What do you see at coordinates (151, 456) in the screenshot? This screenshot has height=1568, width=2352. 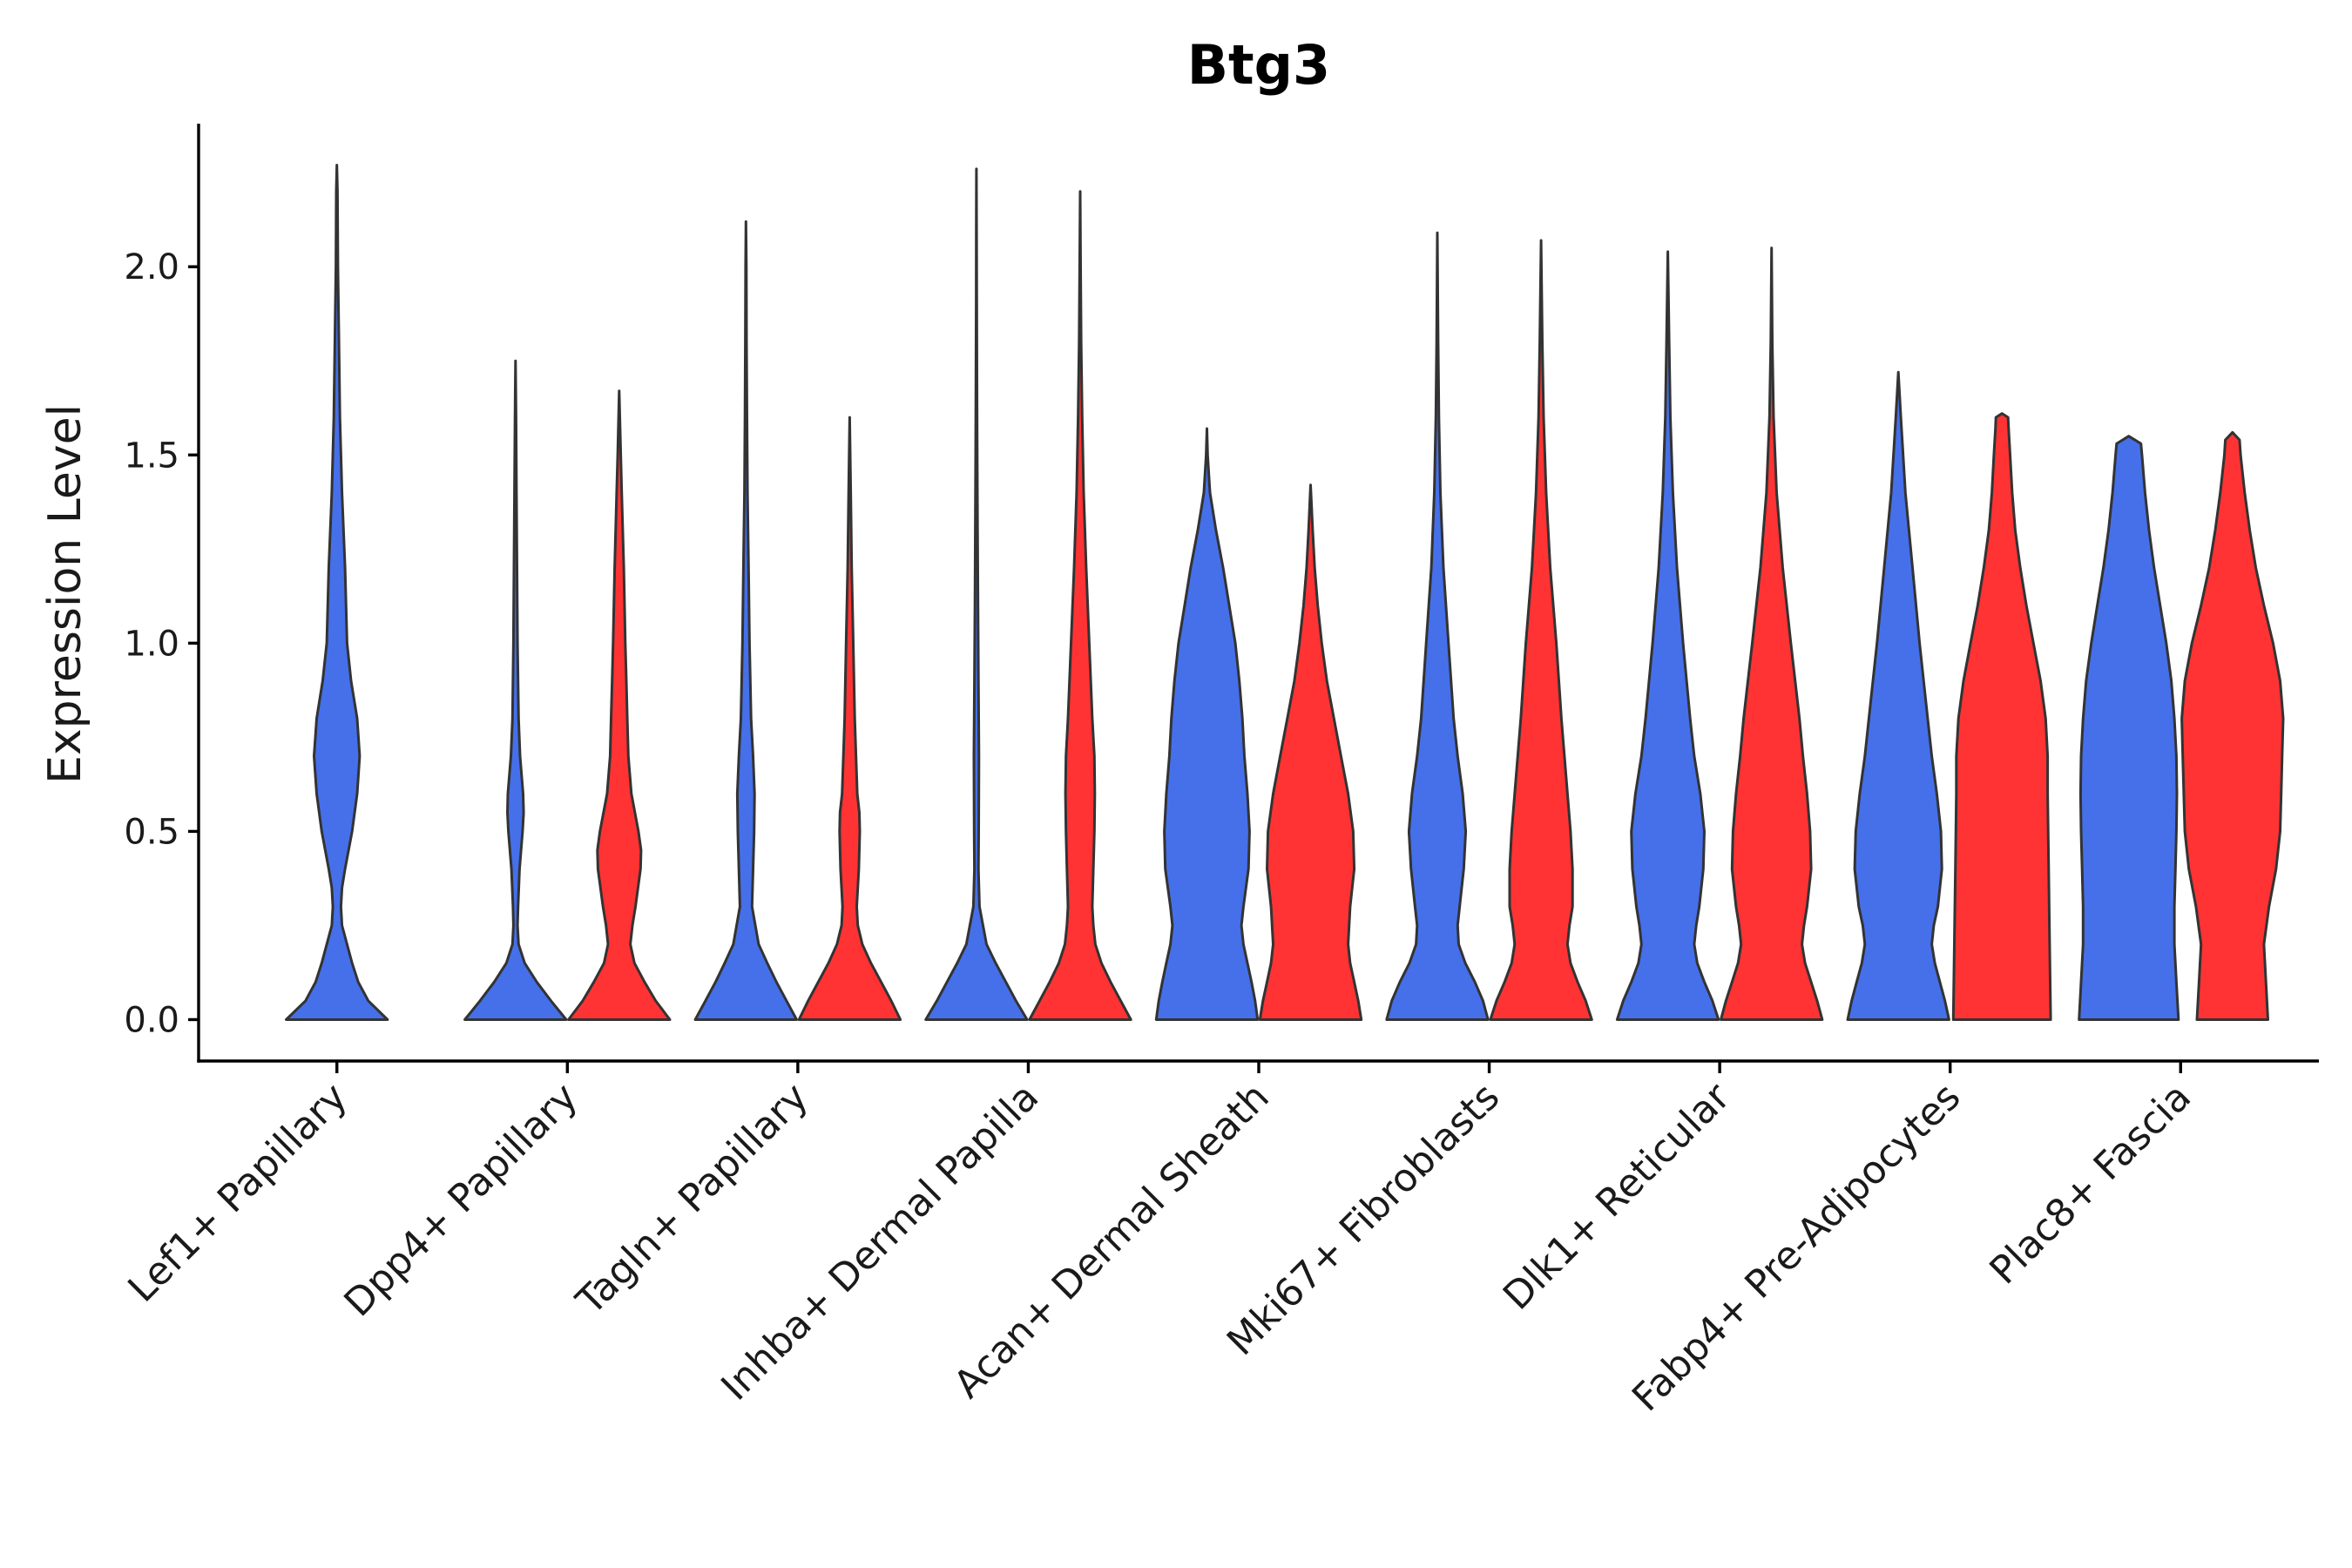 I see `y-tick-label: 1.5` at bounding box center [151, 456].